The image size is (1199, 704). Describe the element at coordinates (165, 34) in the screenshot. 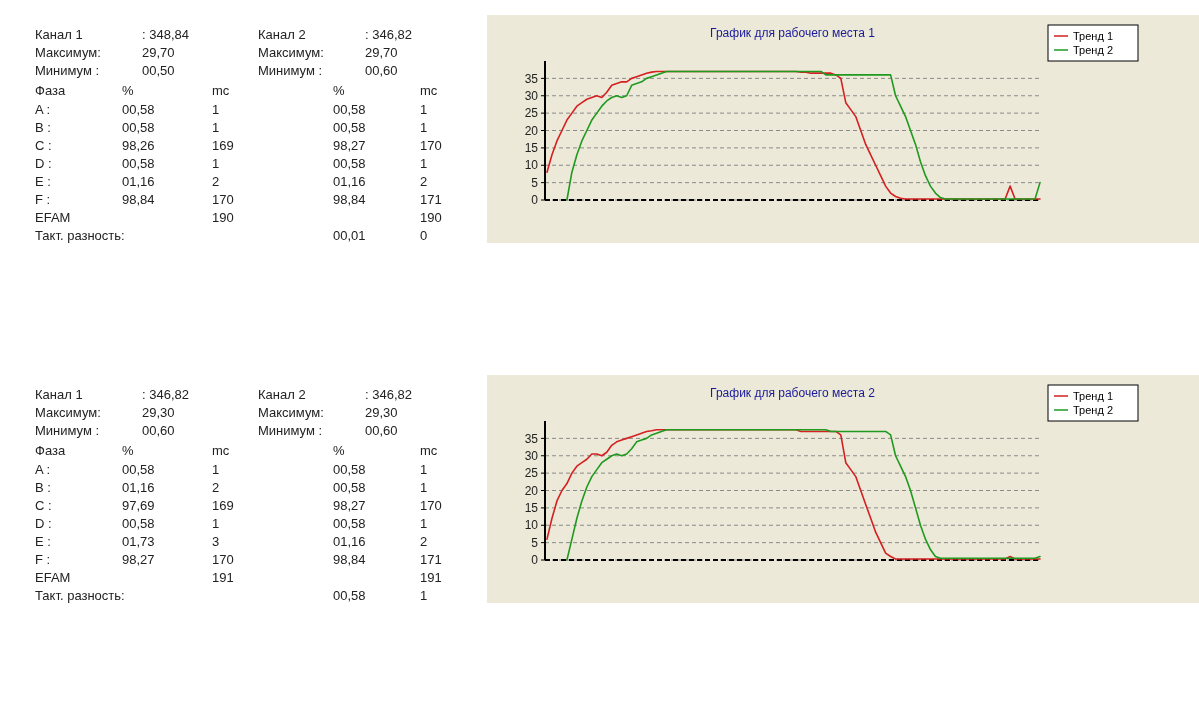

I see `text: : 348,84` at that location.